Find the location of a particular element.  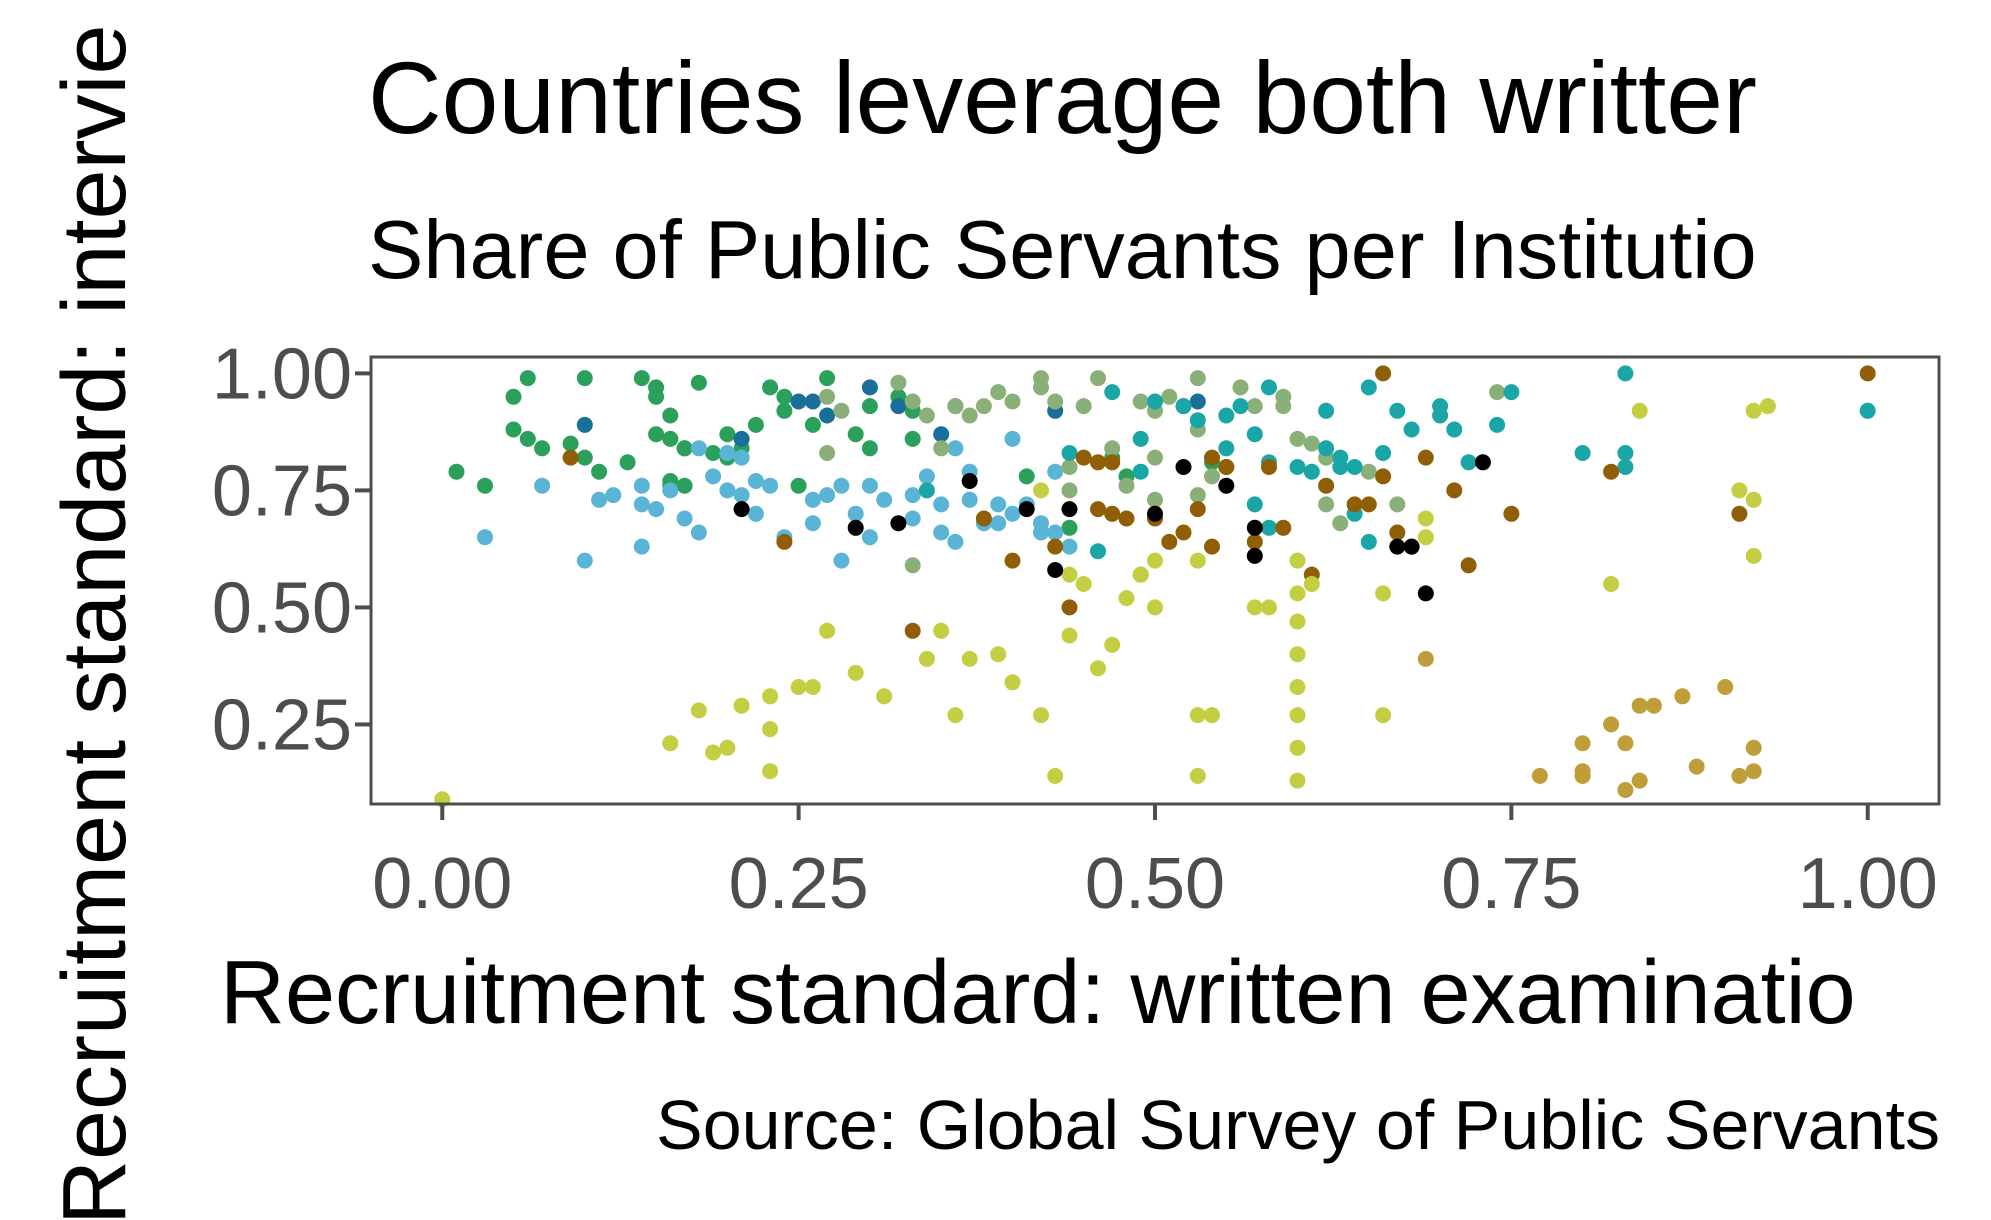

chart-subtitle: Share of Public Servants per Institutio is located at coordinates (1062, 249).